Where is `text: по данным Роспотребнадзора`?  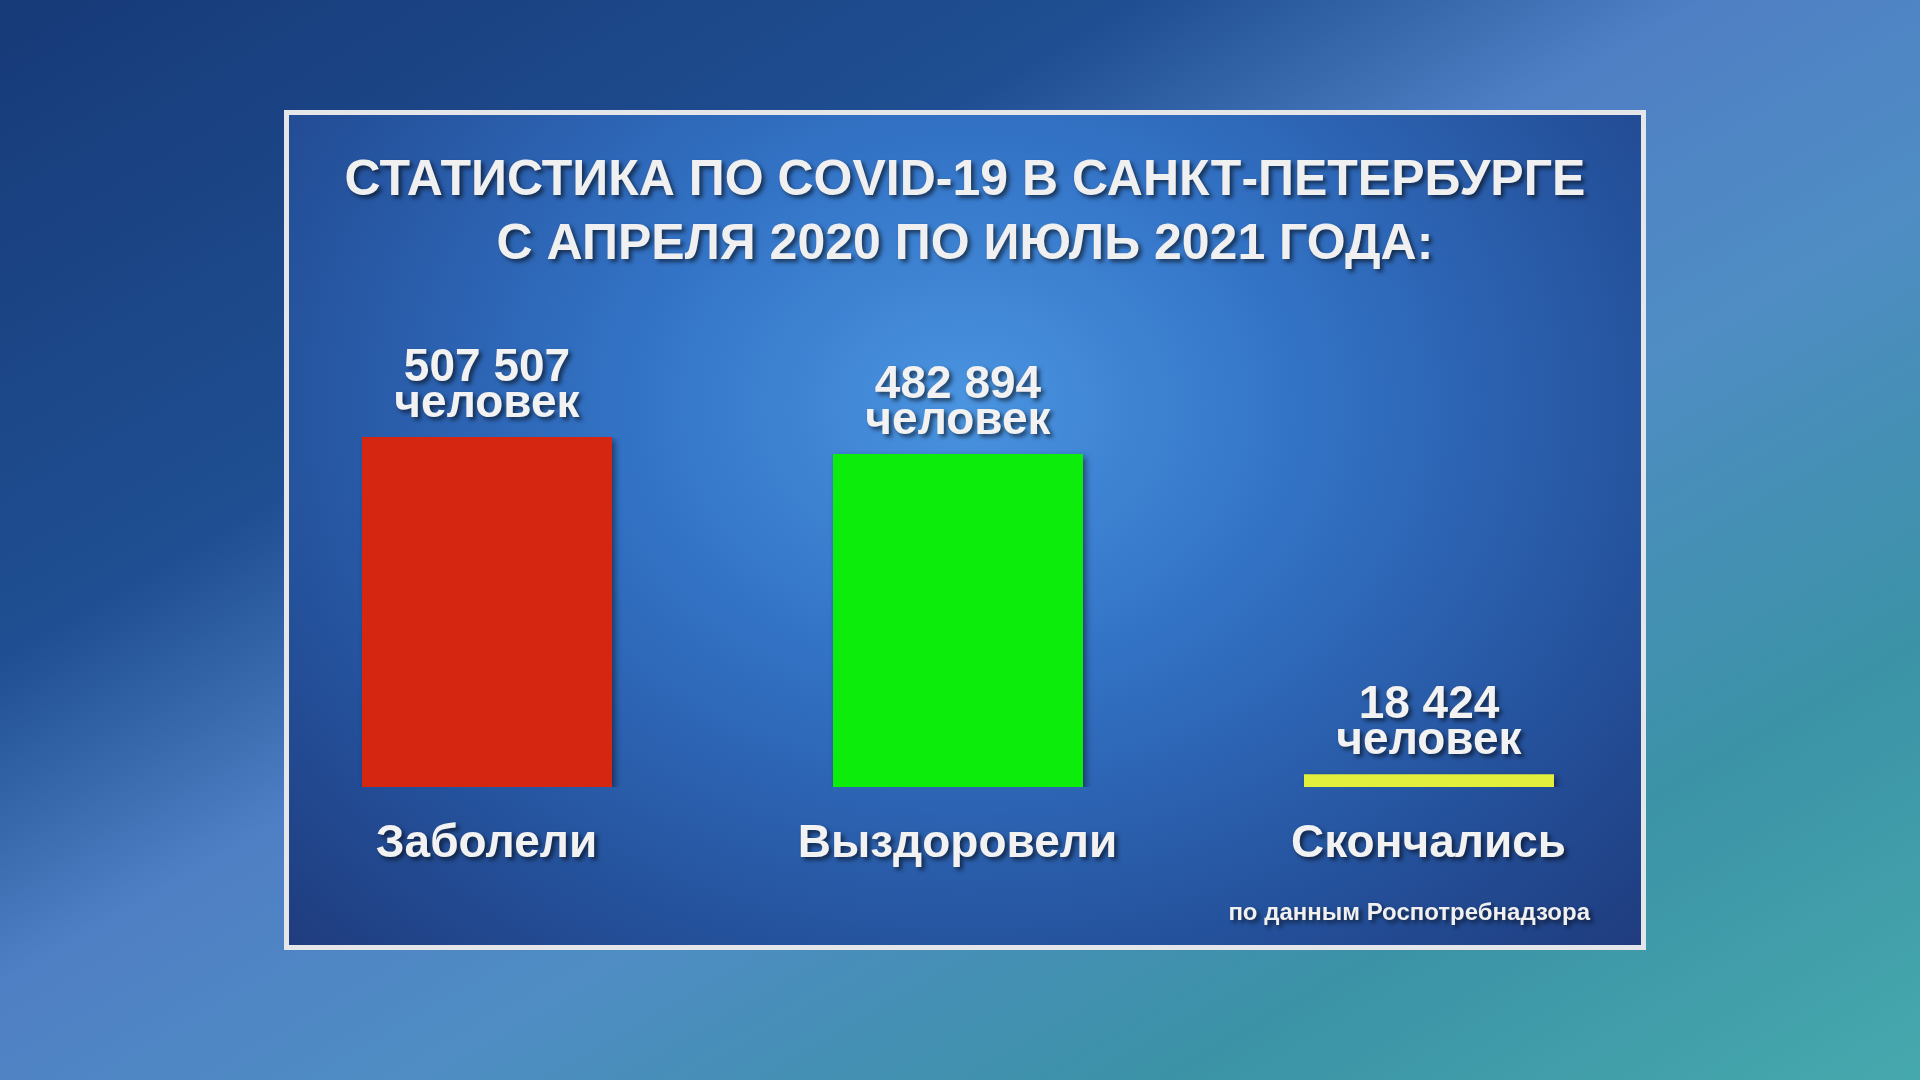 text: по данным Роспотребнадзора is located at coordinates (1409, 912).